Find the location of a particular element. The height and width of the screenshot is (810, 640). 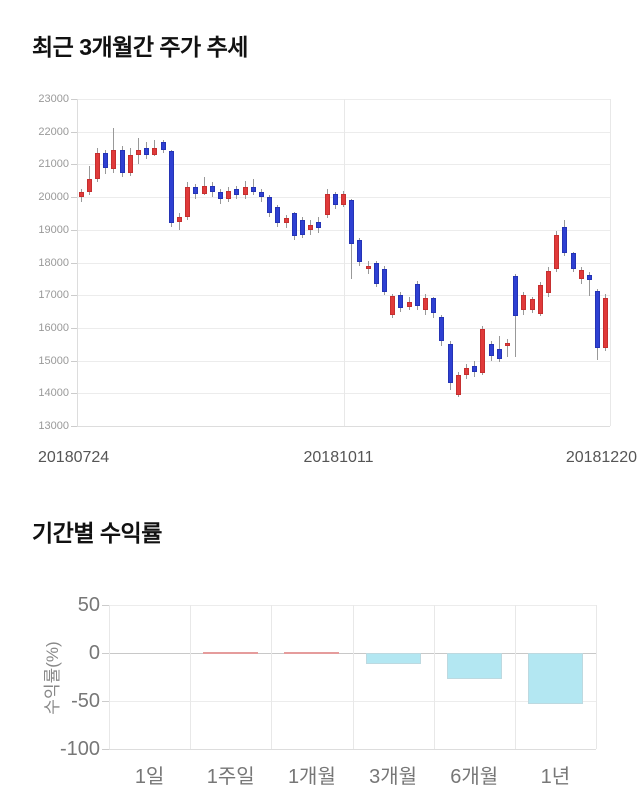

y-tick-label: 23000 is located at coordinates (53, 99).